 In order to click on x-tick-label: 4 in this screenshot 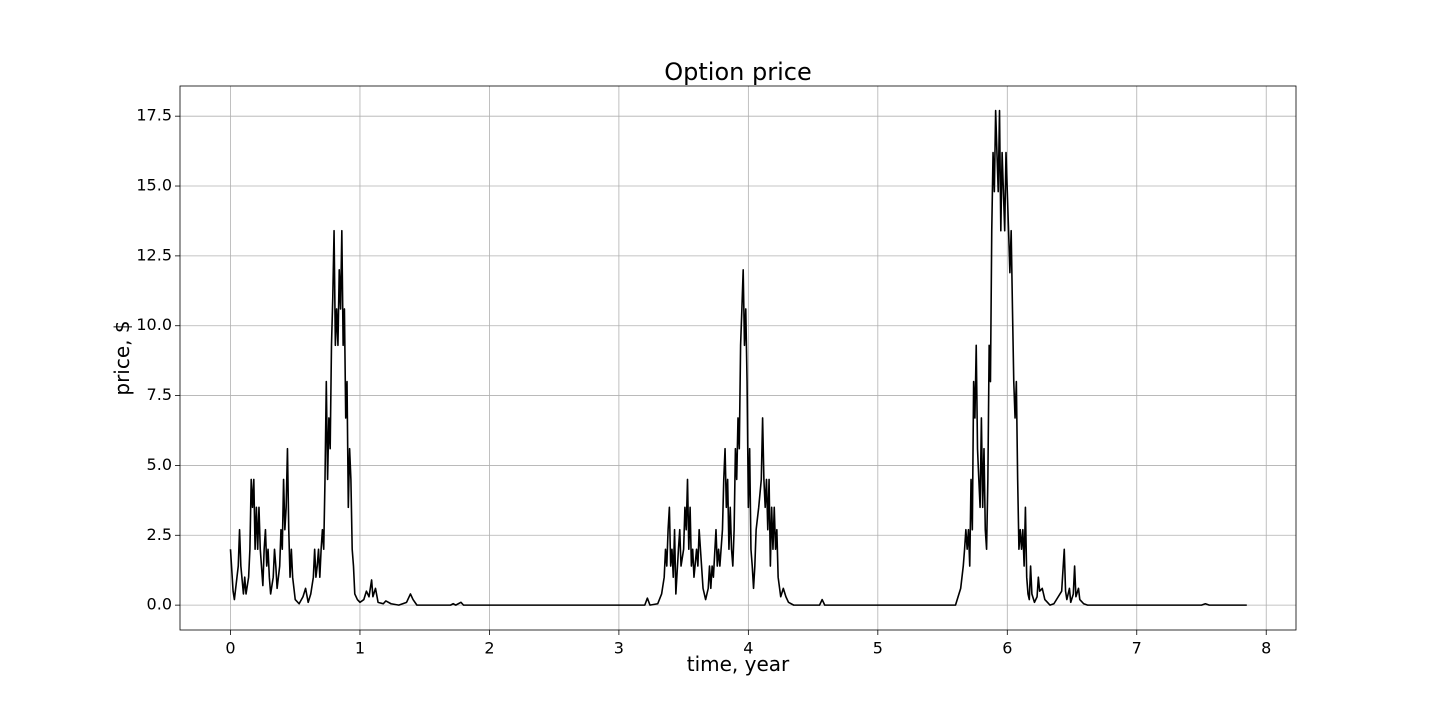, I will do `click(748, 648)`.